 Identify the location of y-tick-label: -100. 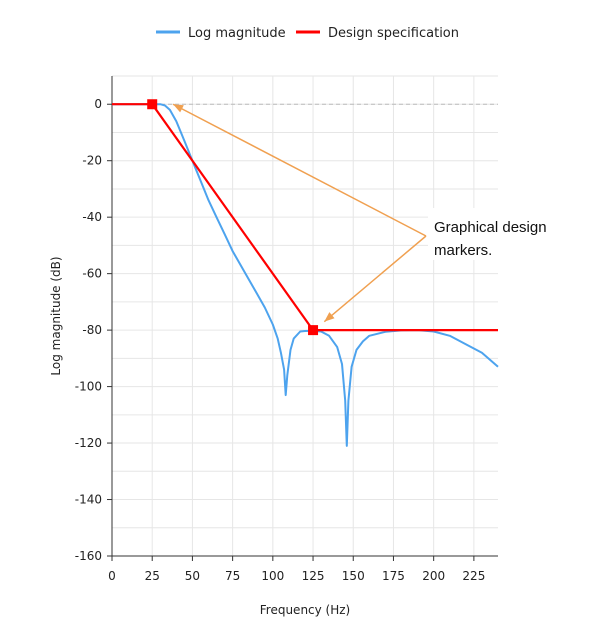
(88, 387).